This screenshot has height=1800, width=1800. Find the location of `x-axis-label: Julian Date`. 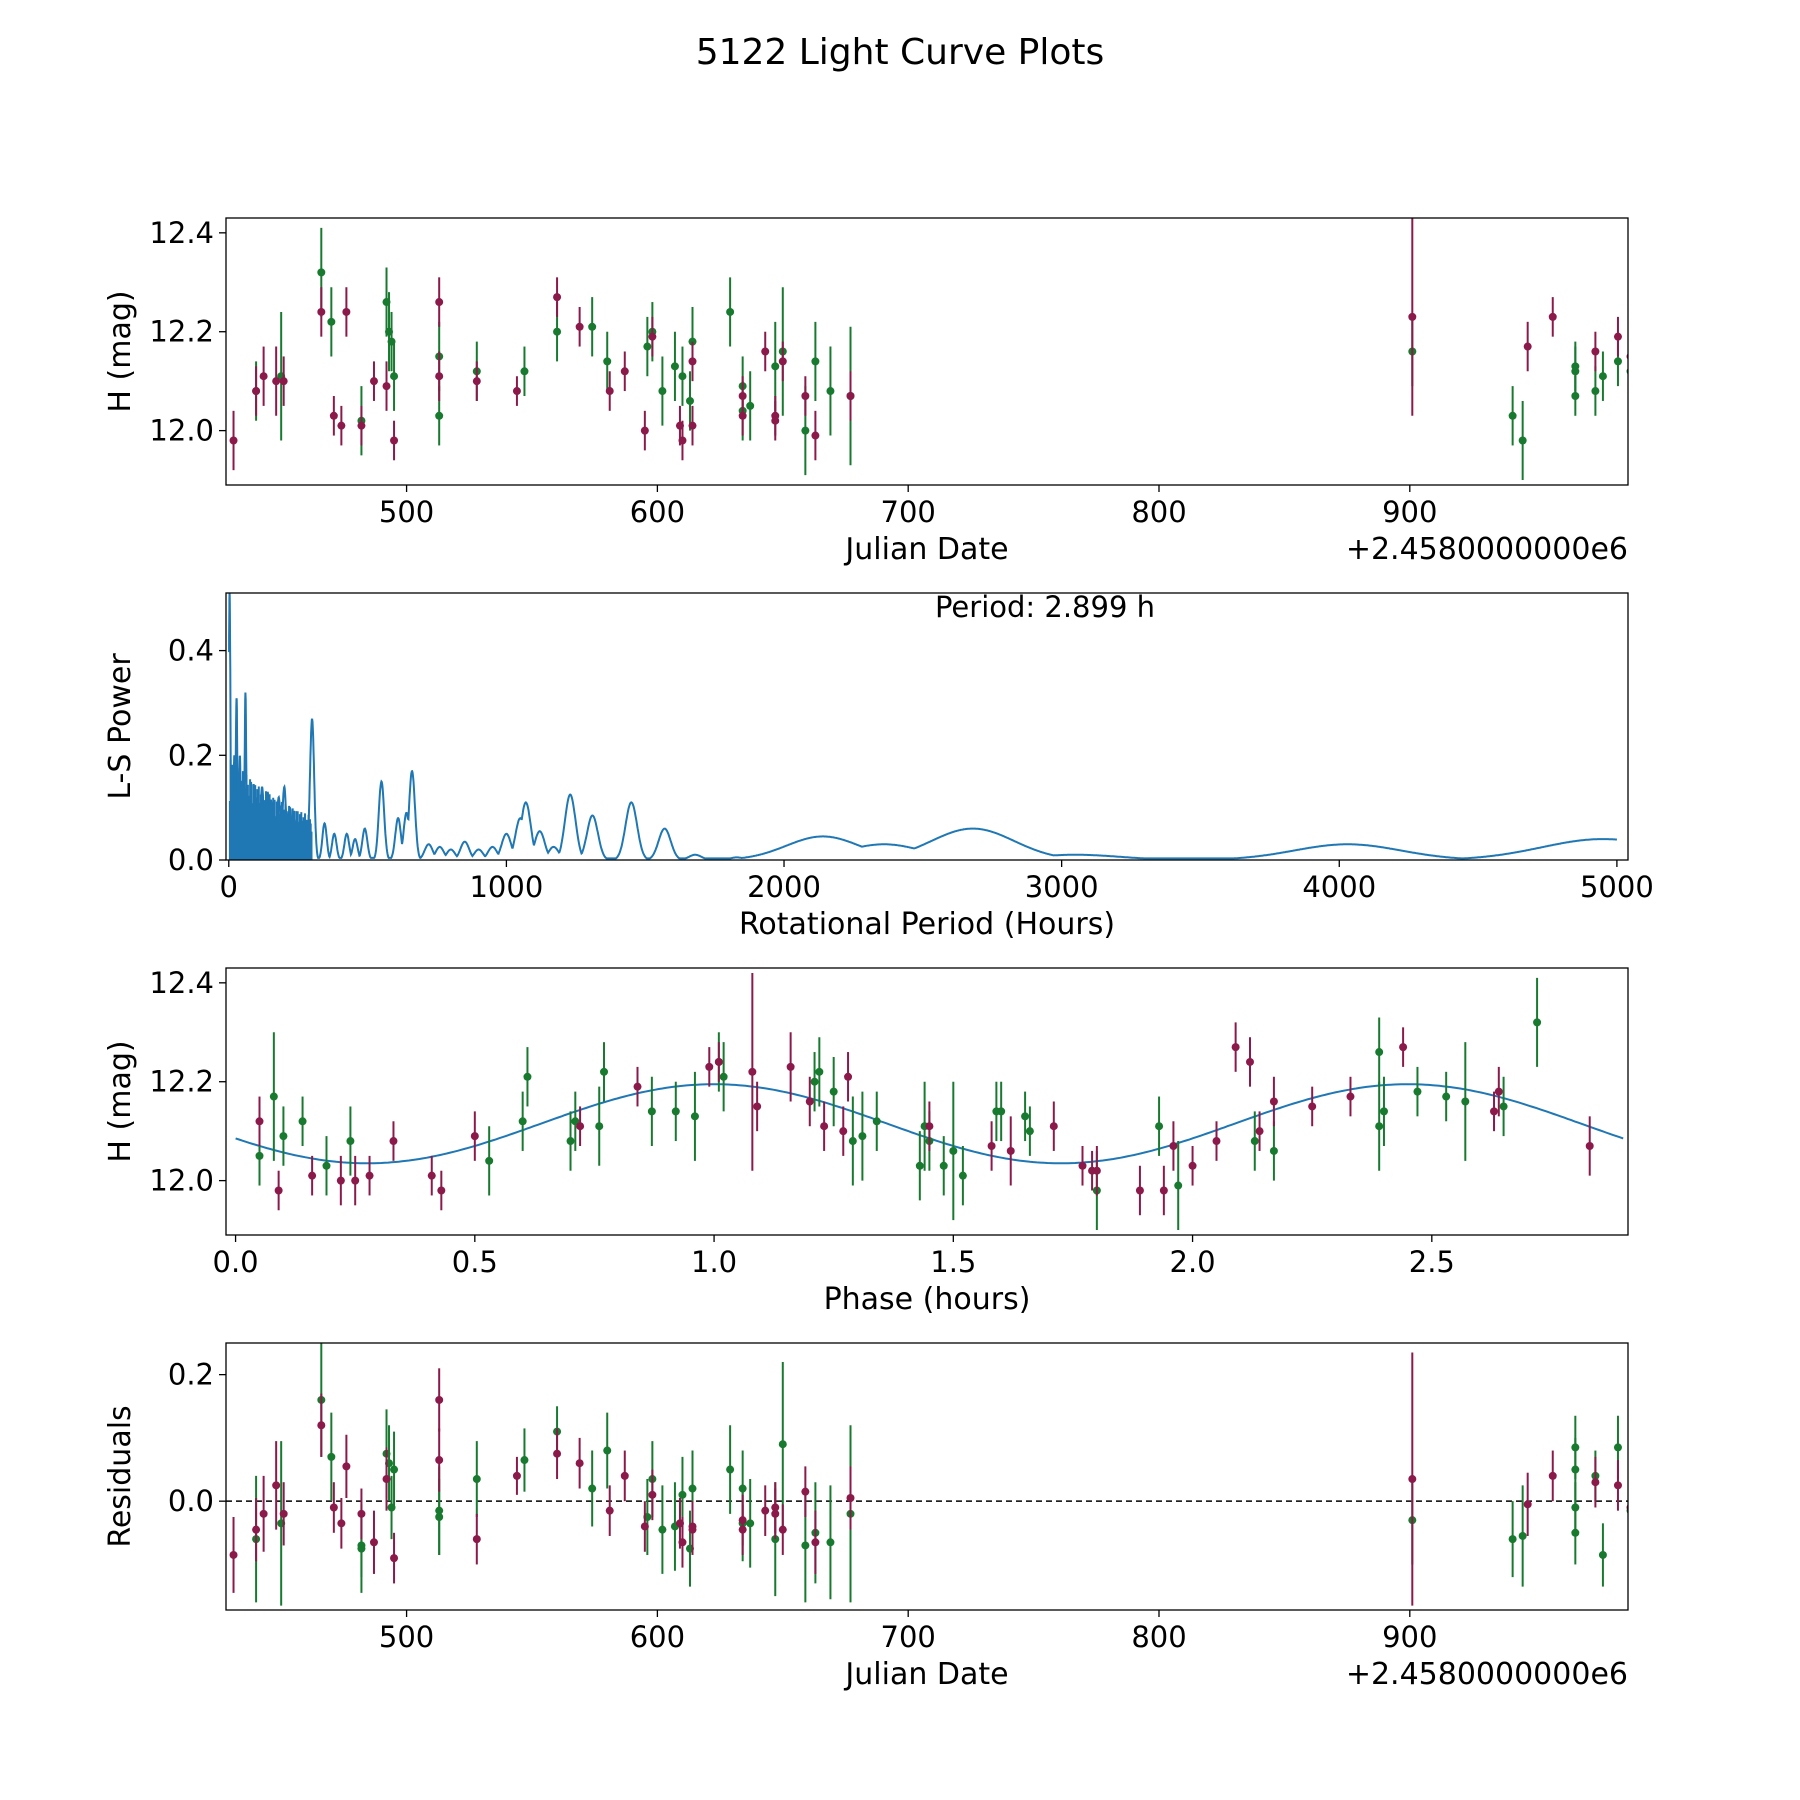

x-axis-label: Julian Date is located at coordinates (925, 1674).